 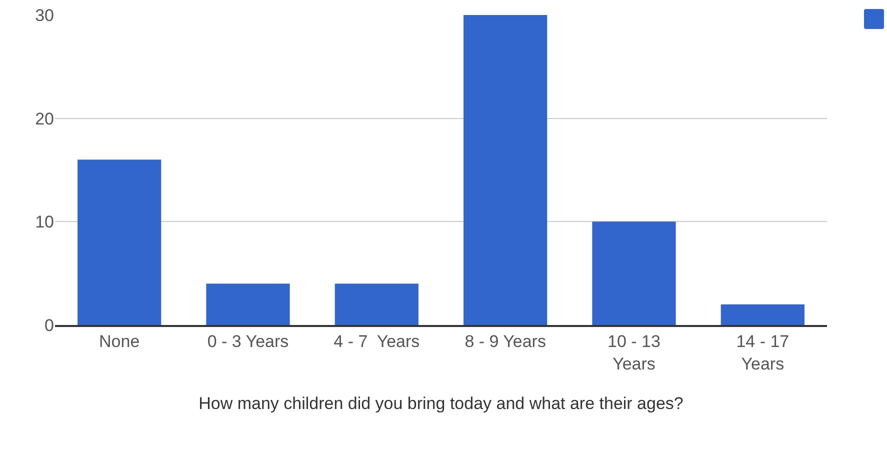 I want to click on y-tick-label: 10, so click(x=44, y=222).